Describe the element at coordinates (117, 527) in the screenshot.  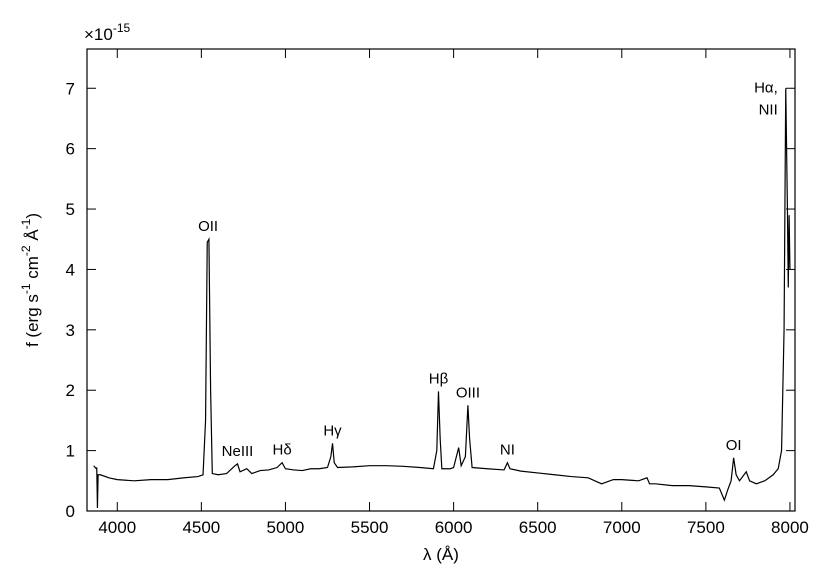
I see `x-tick-label: 4000` at that location.